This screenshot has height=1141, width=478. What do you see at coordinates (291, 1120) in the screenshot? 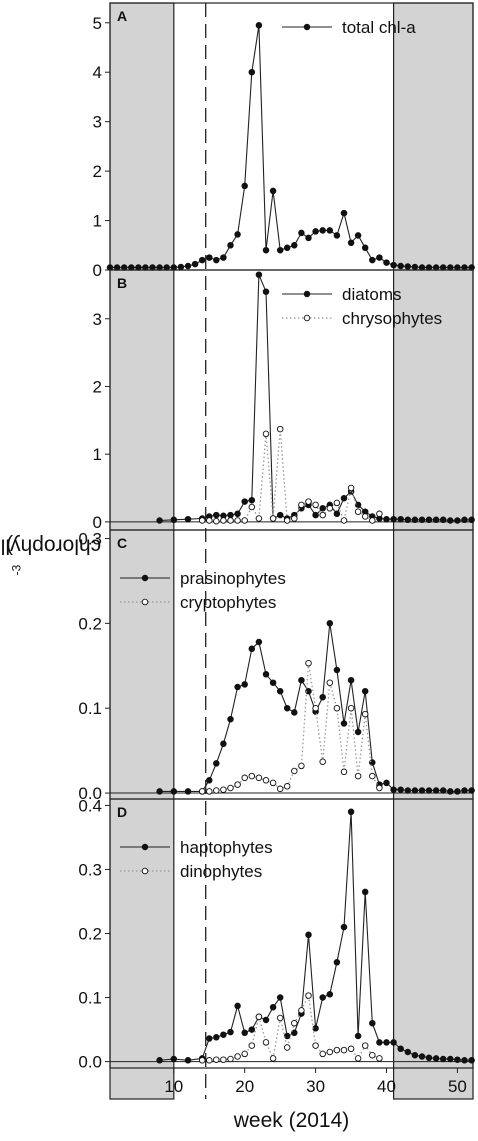
I see `x-axis-title: week (2014)` at bounding box center [291, 1120].